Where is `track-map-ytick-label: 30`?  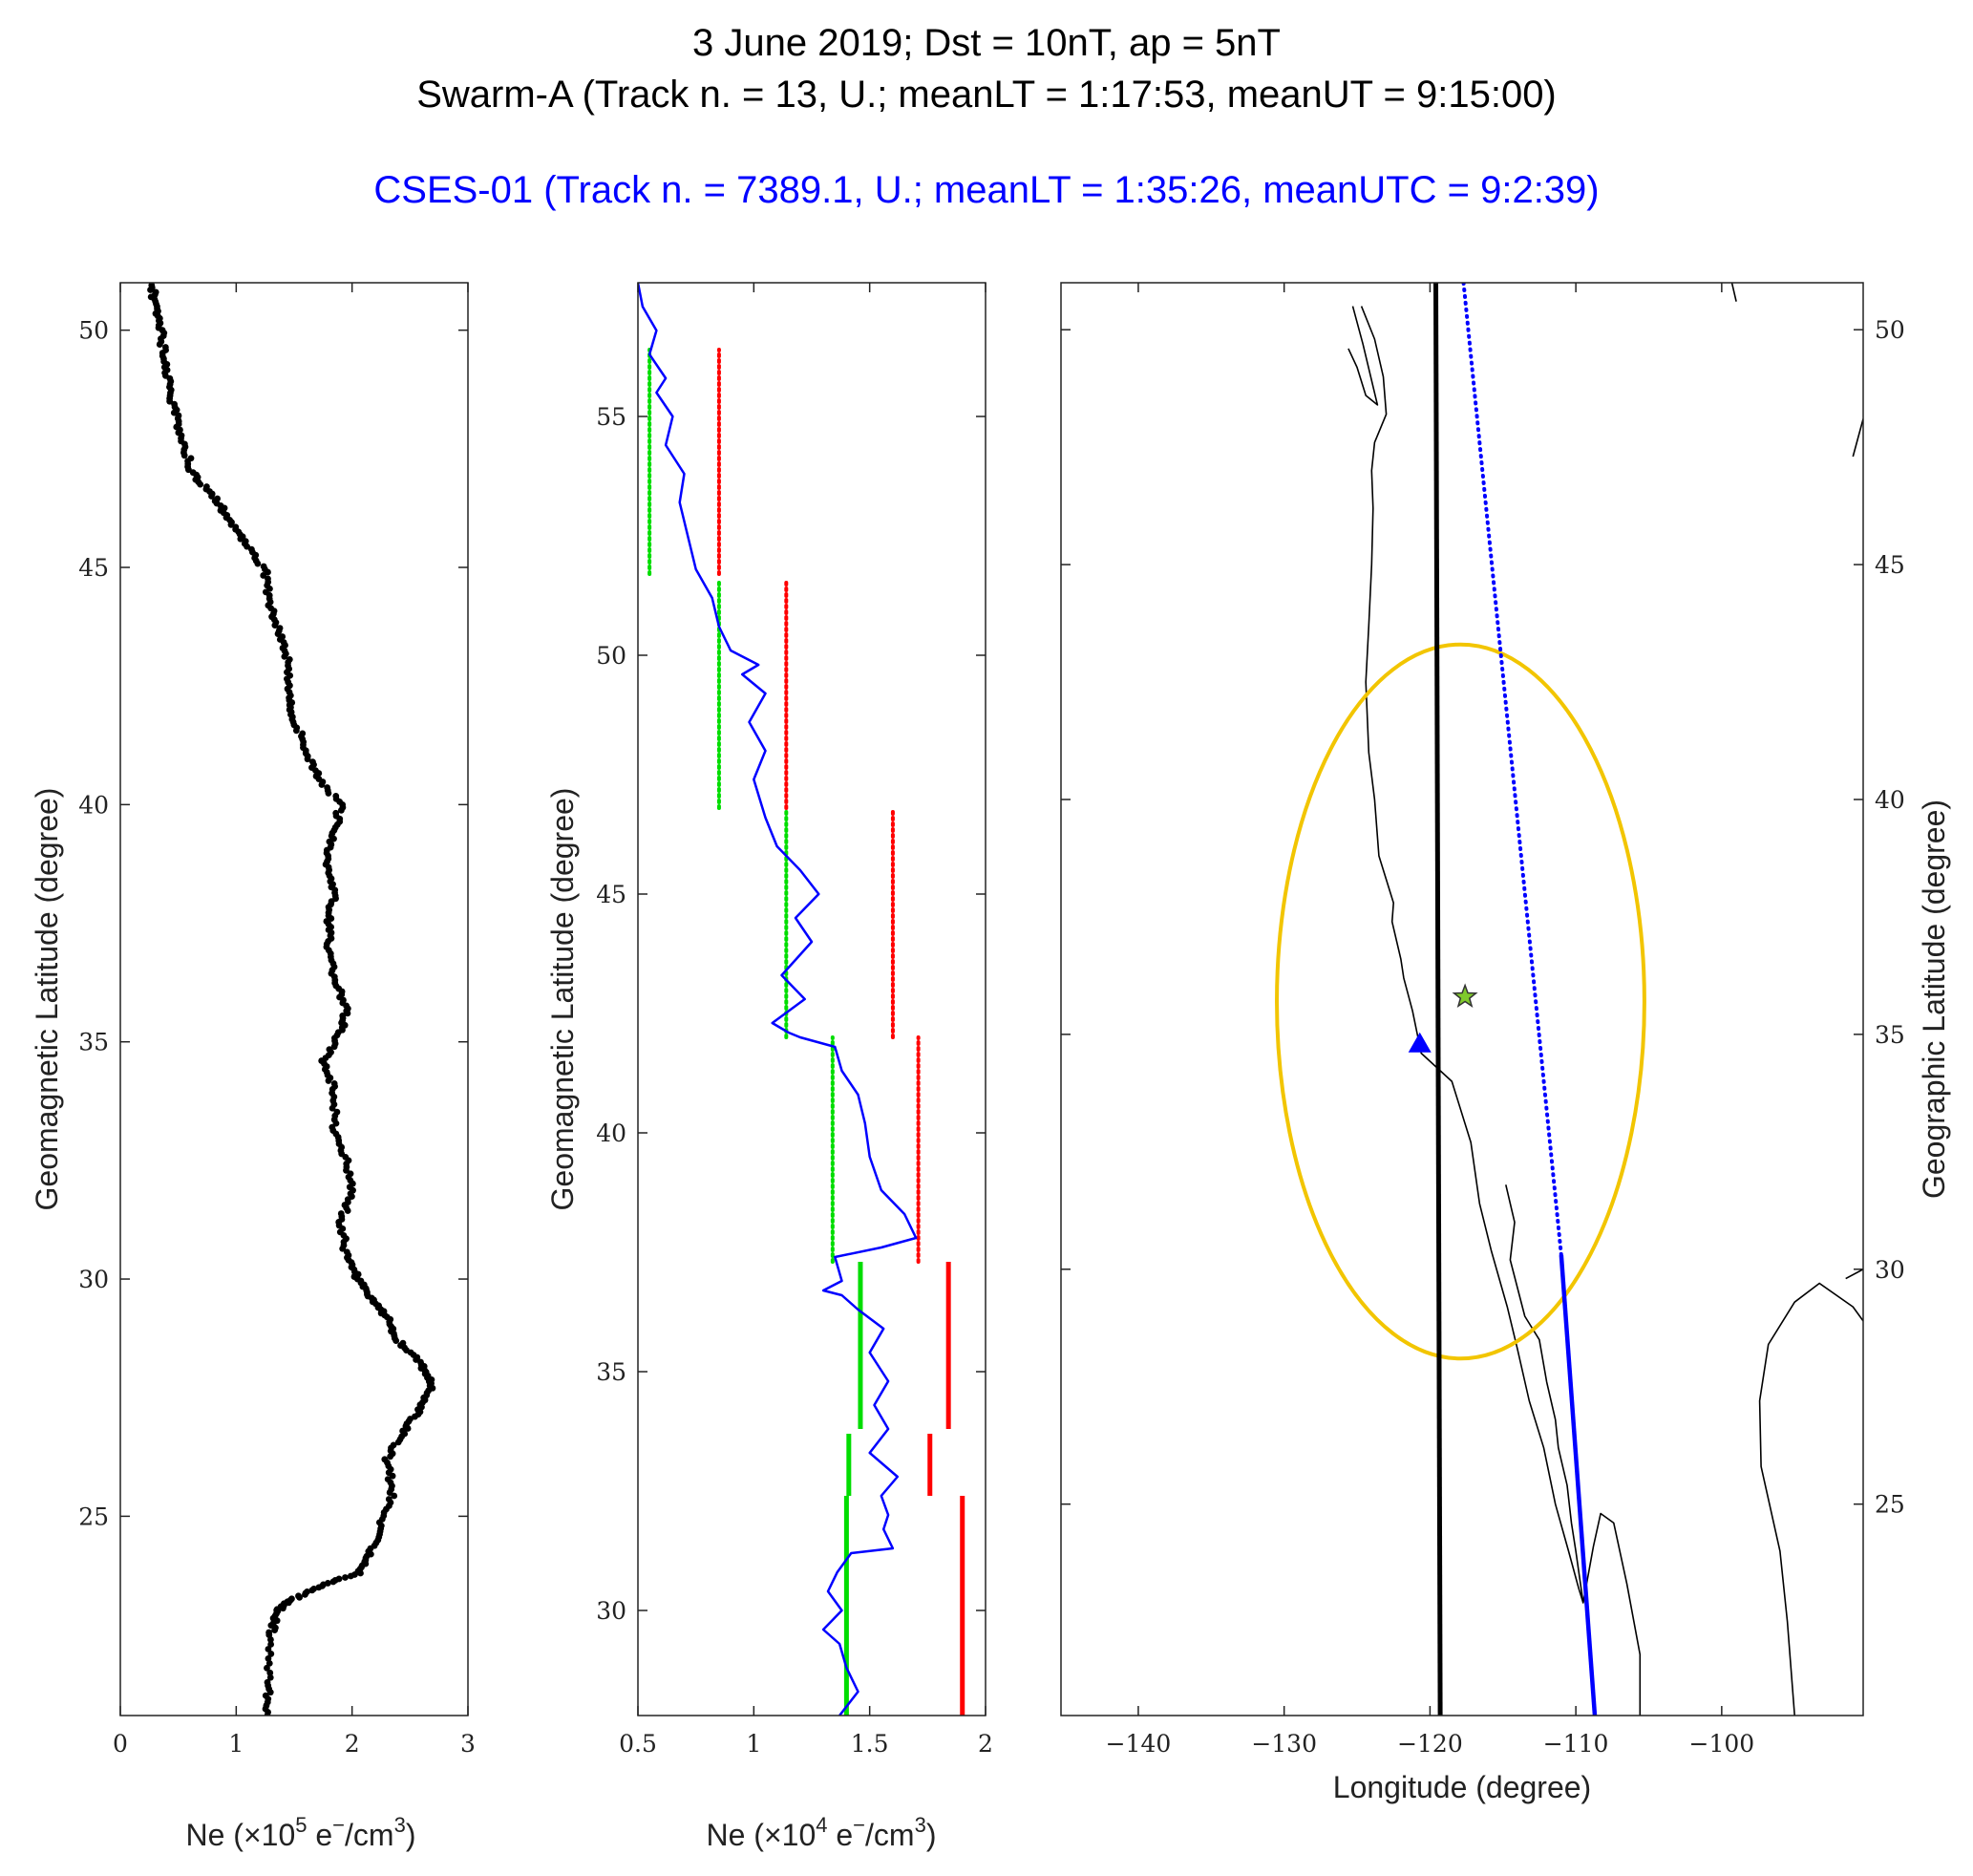
track-map-ytick-label: 30 is located at coordinates (1890, 1270).